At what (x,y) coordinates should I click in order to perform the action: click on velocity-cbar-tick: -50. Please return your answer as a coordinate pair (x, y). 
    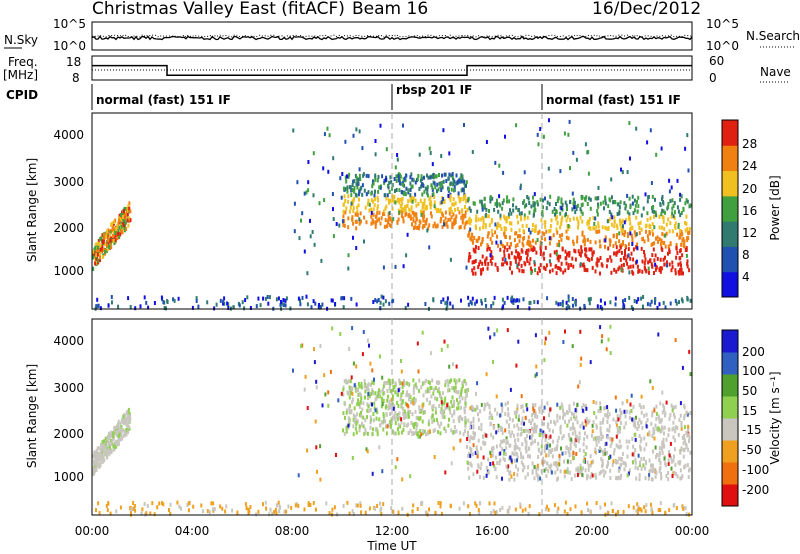
    Looking at the image, I should click on (752, 450).